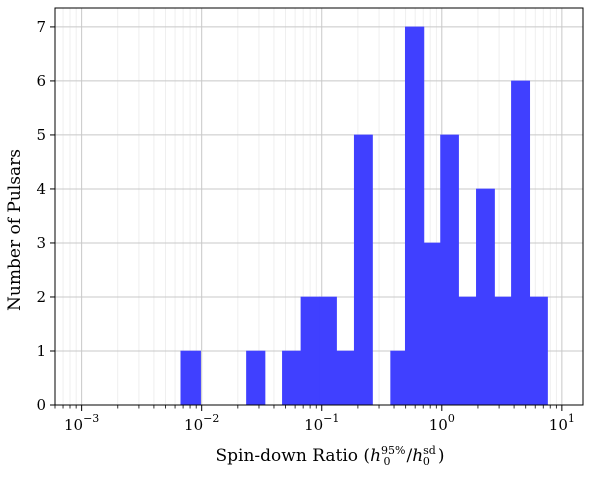 The image size is (589, 478). I want to click on x-title-prefix: Spin-down Ratio (, so click(293, 456).